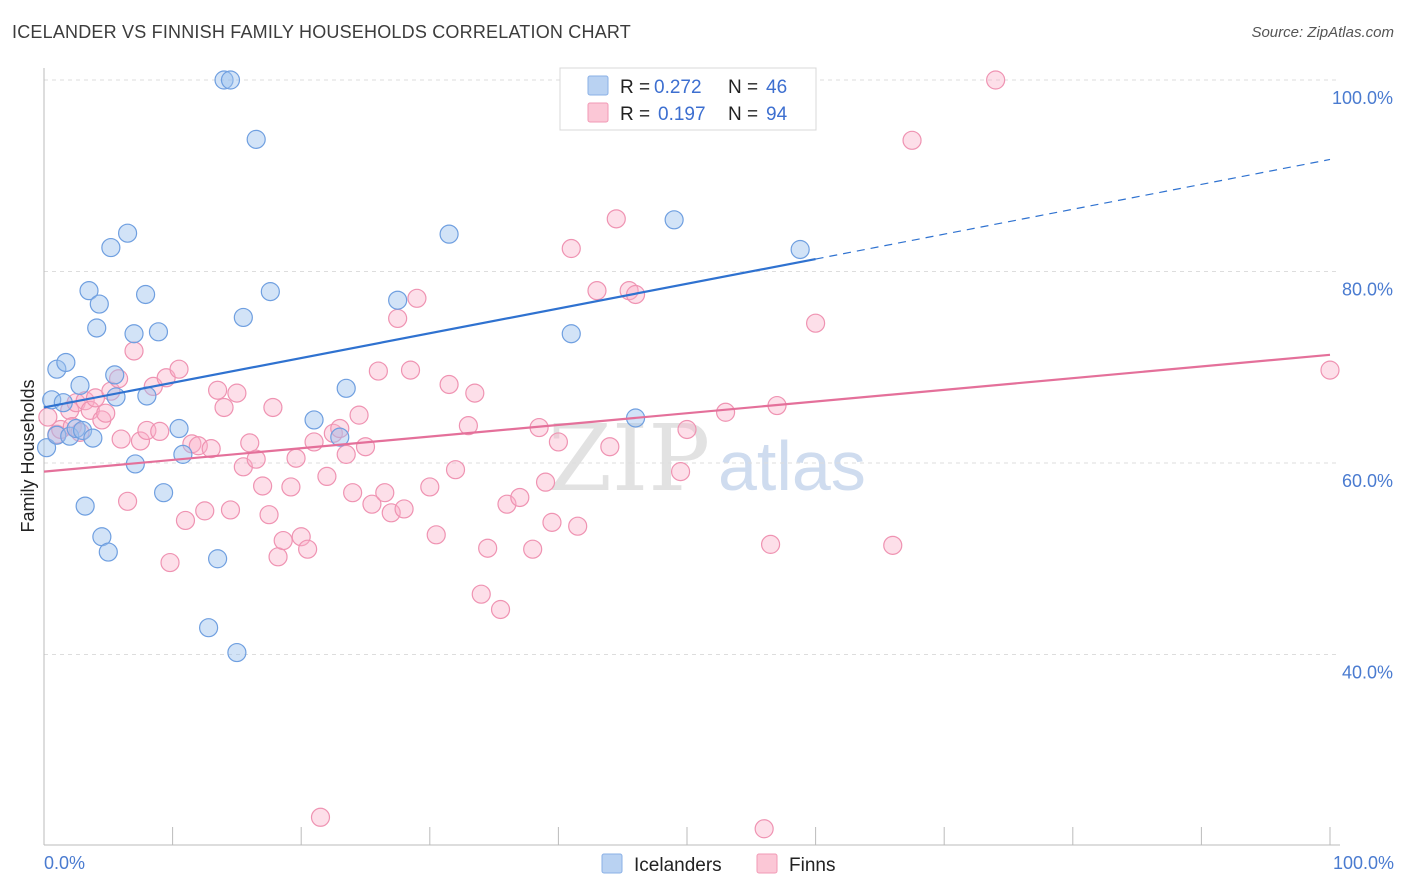  Describe the element at coordinates (678, 865) in the screenshot. I see `bottom-legend-label-icelanders: Icelanders` at that location.